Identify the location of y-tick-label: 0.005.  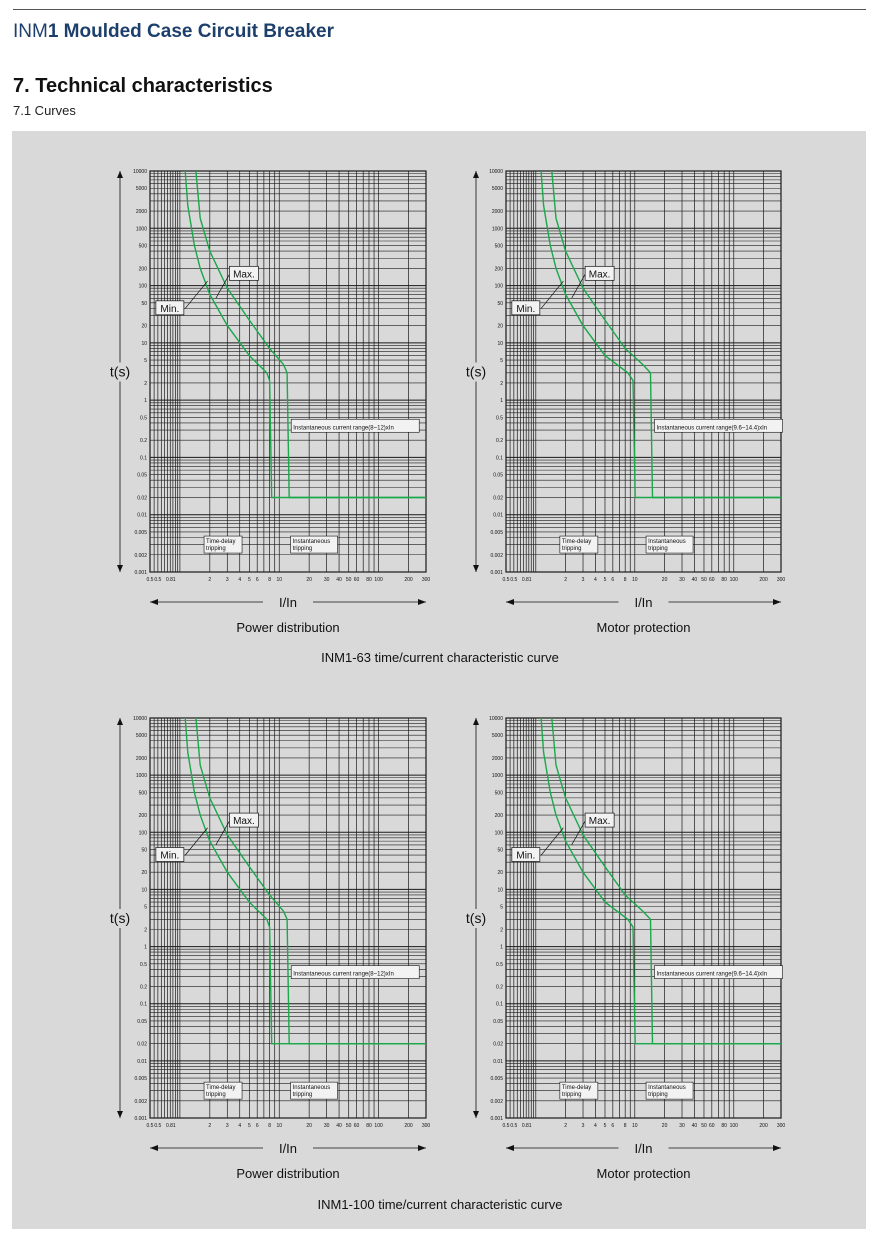
(140, 1079).